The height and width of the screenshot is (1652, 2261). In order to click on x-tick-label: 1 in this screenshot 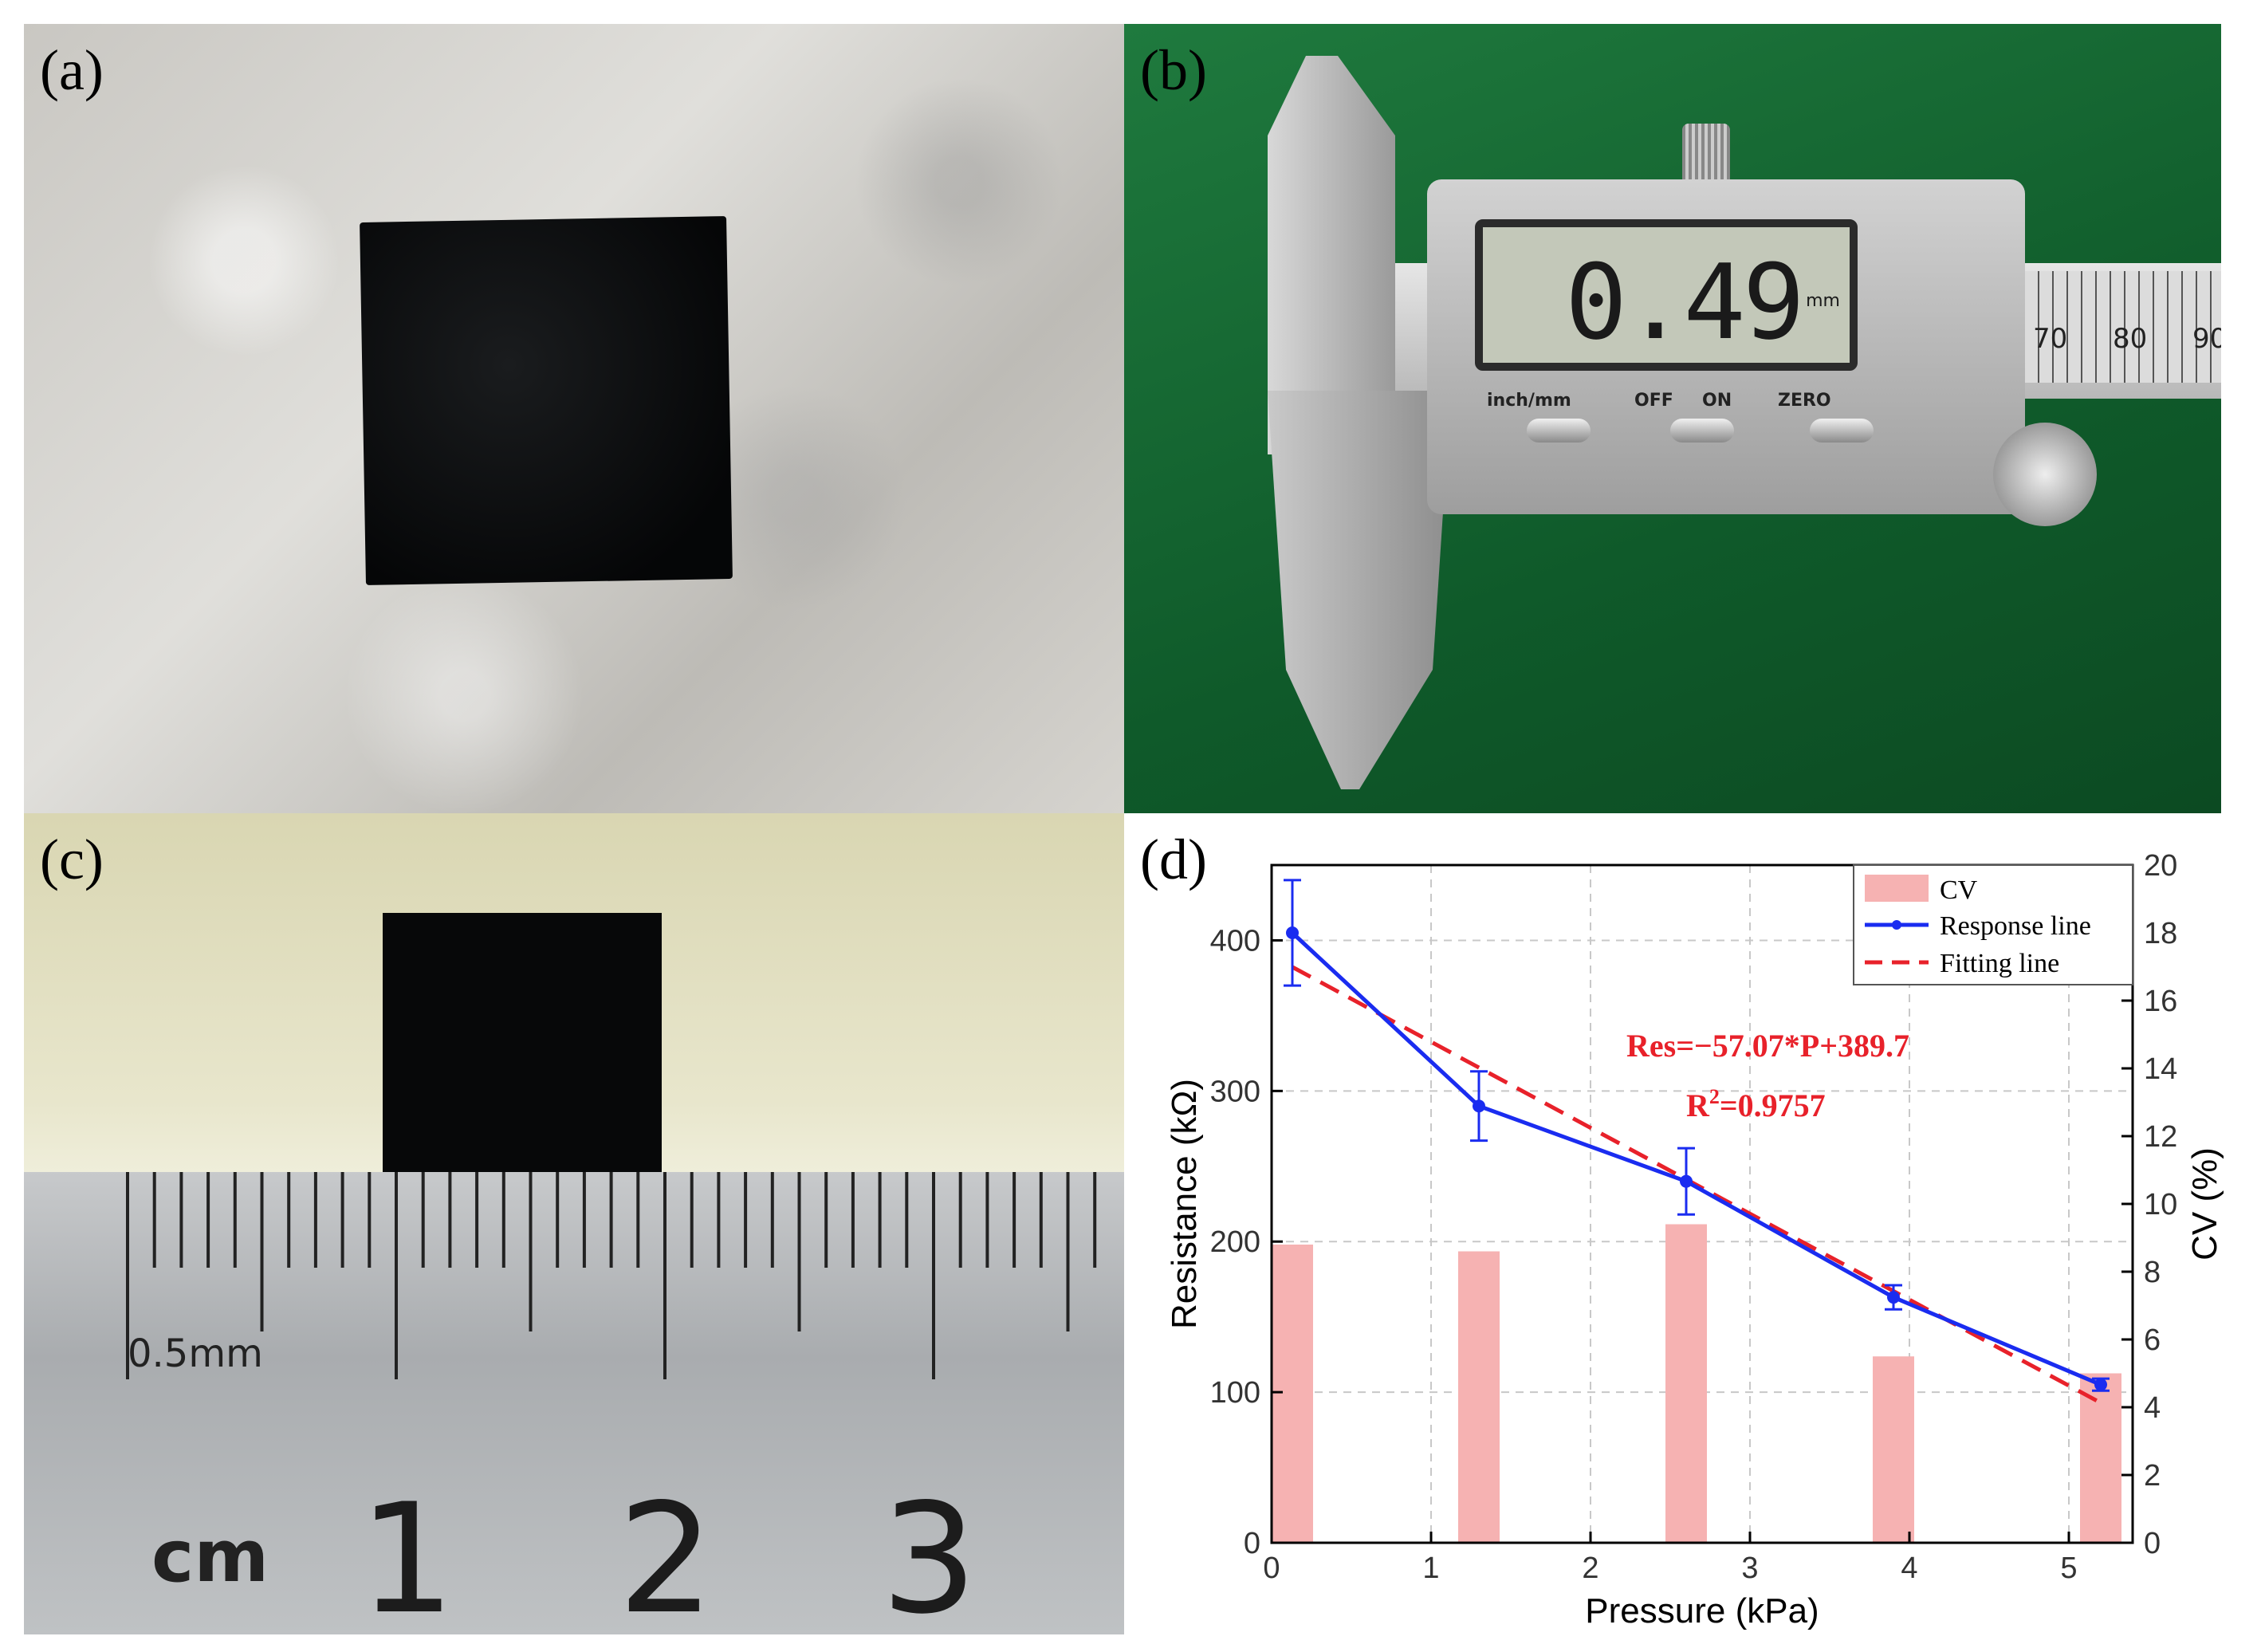, I will do `click(1430, 1568)`.